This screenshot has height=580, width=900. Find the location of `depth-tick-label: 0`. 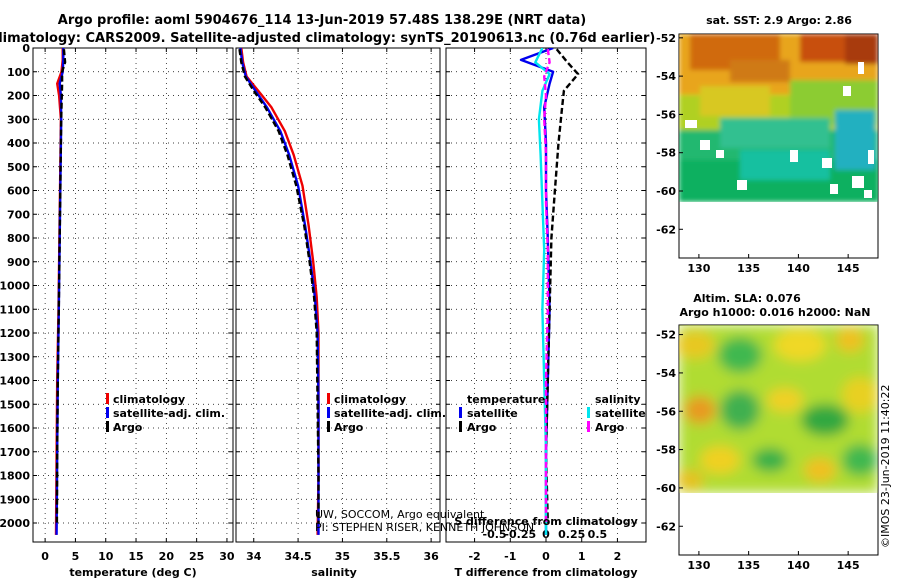

depth-tick-label: 0 is located at coordinates (26, 48).